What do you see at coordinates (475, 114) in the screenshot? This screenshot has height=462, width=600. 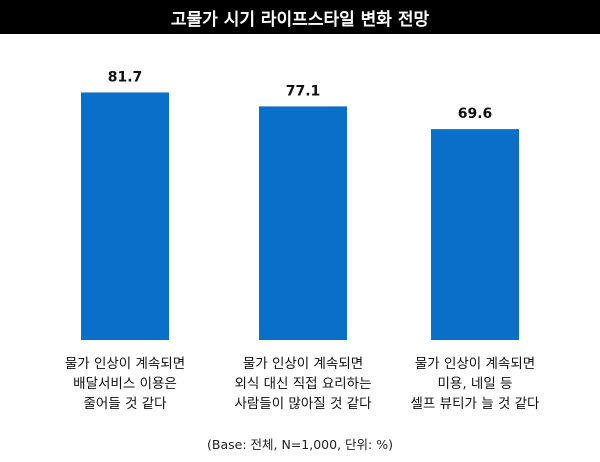 I see `value-label-3: 69.6` at bounding box center [475, 114].